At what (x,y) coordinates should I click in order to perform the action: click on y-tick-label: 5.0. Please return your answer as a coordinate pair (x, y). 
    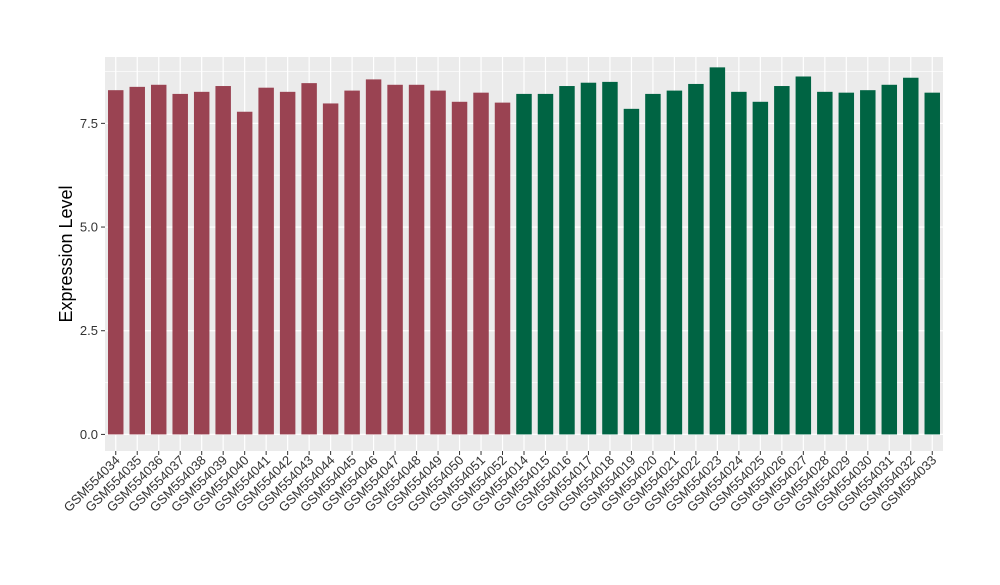
    Looking at the image, I should click on (89, 227).